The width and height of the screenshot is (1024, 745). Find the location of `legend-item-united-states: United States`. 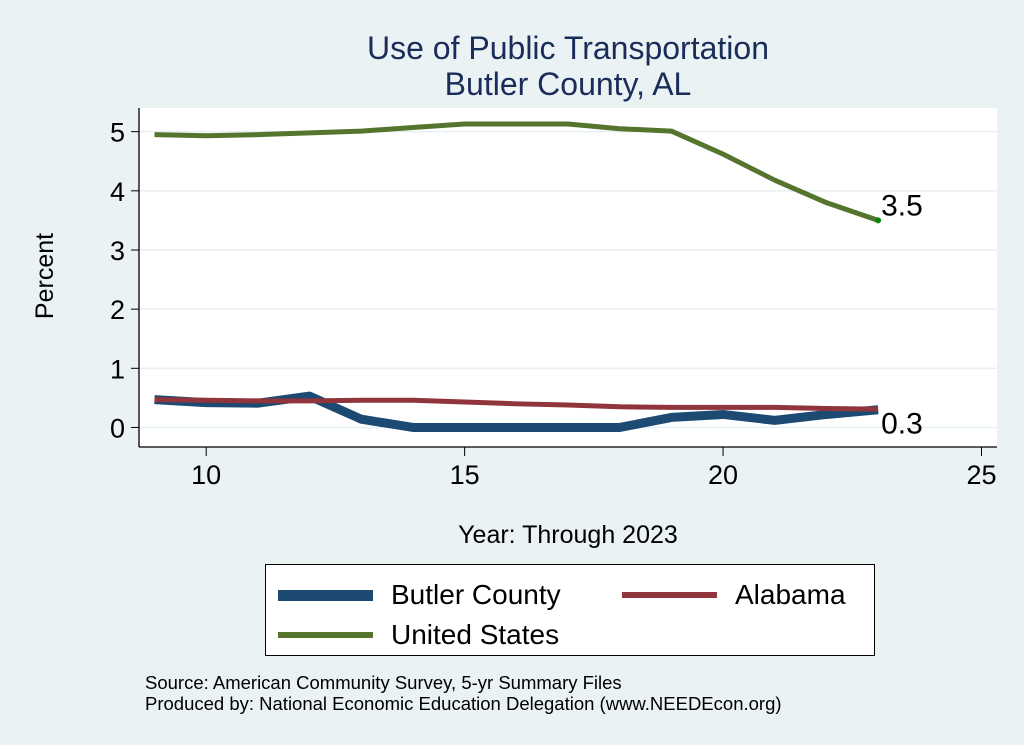

legend-item-united-states: United States is located at coordinates (418, 635).